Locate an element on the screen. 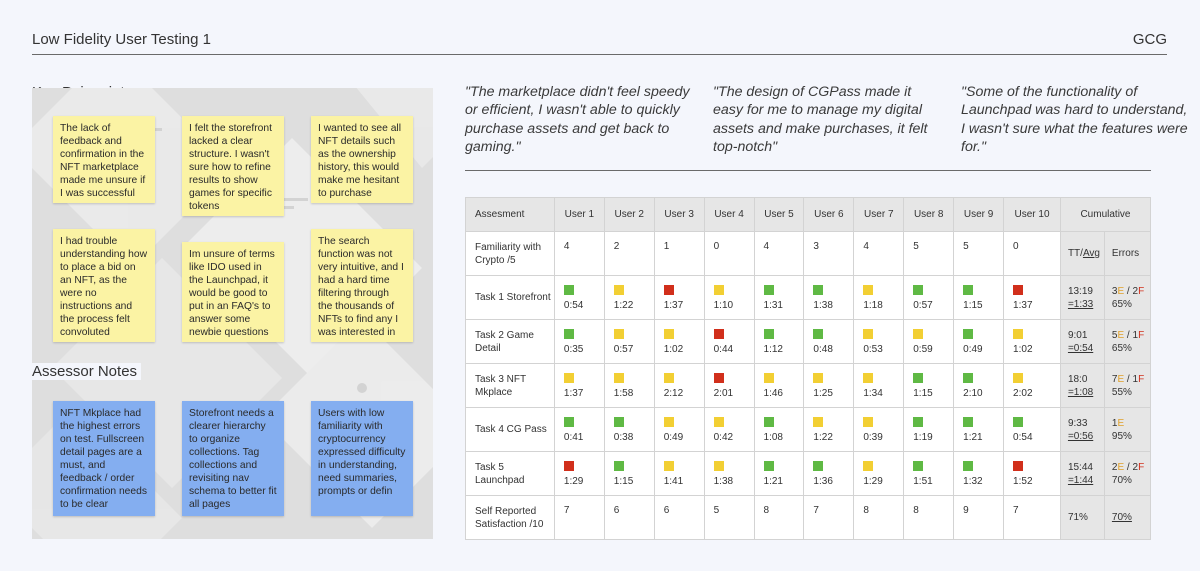  task-result-cell: 0:49 is located at coordinates (679, 429).